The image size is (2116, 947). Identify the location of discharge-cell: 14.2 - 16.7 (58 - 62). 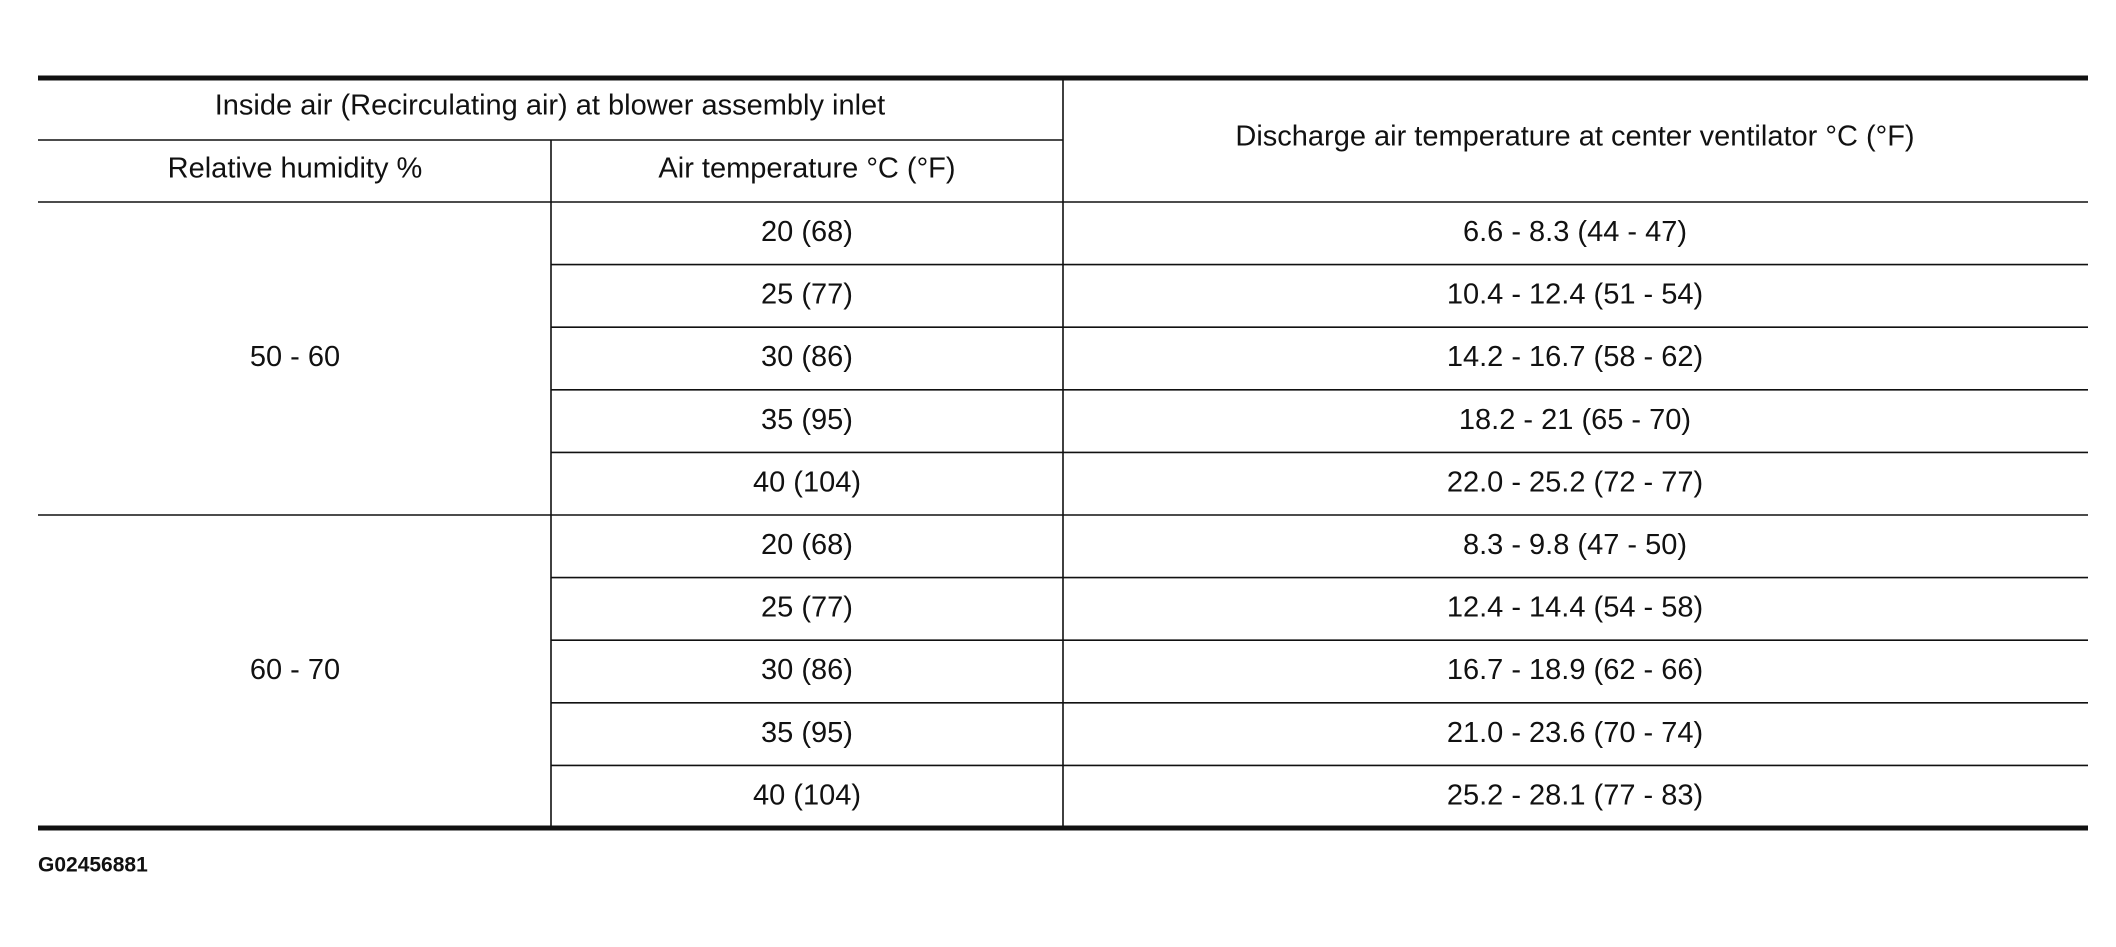
(1575, 357).